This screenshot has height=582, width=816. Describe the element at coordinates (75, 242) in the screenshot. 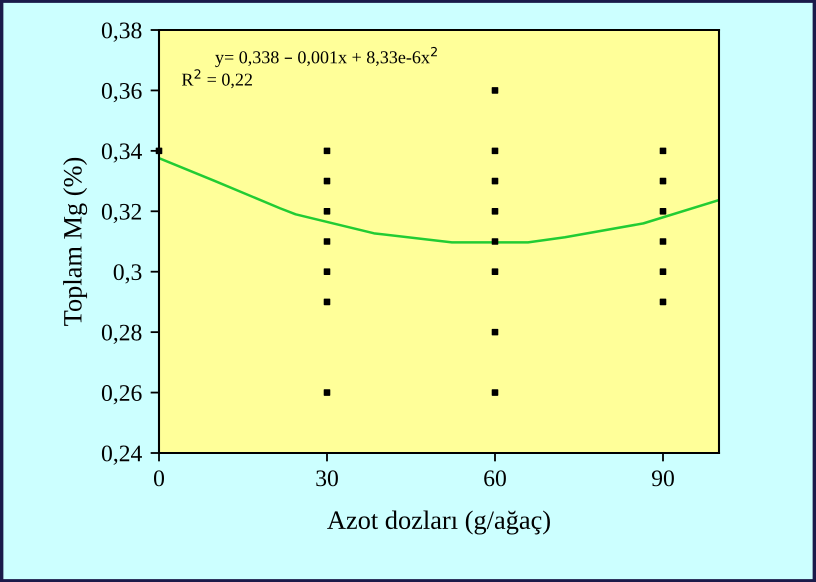

I see `y-axis-title: Toplam Mg (%)` at that location.